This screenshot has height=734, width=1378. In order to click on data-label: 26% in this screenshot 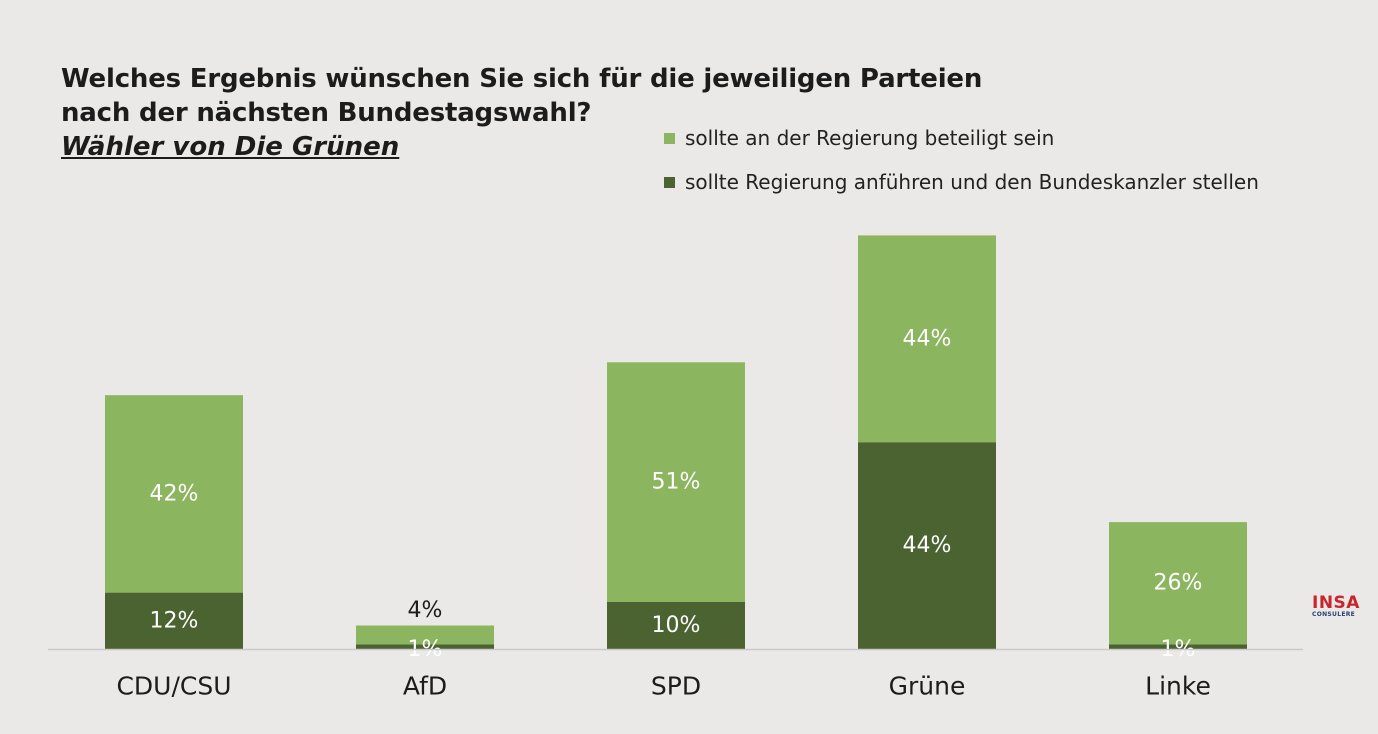, I will do `click(1178, 583)`.